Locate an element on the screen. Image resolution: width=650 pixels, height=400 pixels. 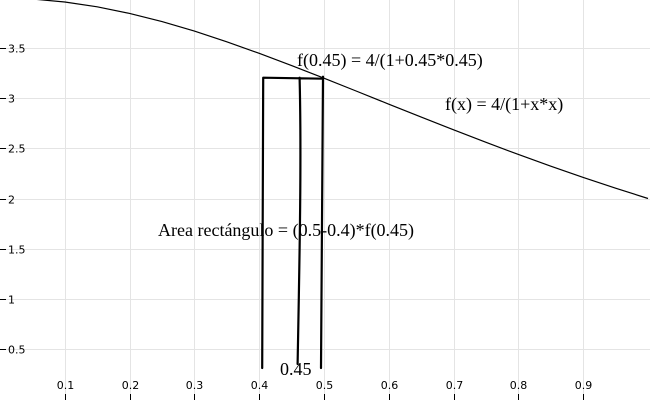
x-tick-label: 0.3 is located at coordinates (195, 385).